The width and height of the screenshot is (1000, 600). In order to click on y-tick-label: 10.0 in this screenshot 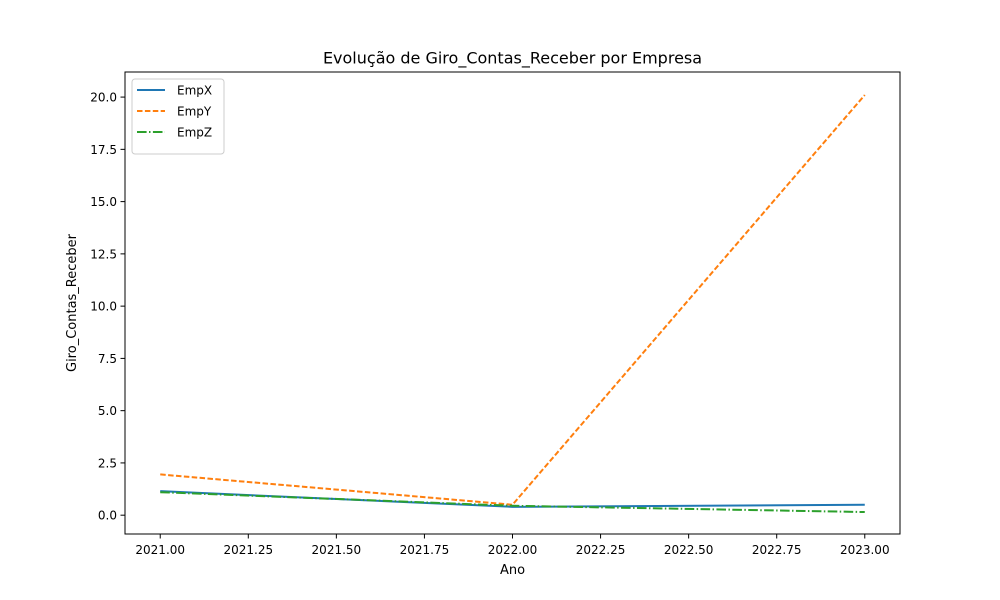, I will do `click(103, 307)`.